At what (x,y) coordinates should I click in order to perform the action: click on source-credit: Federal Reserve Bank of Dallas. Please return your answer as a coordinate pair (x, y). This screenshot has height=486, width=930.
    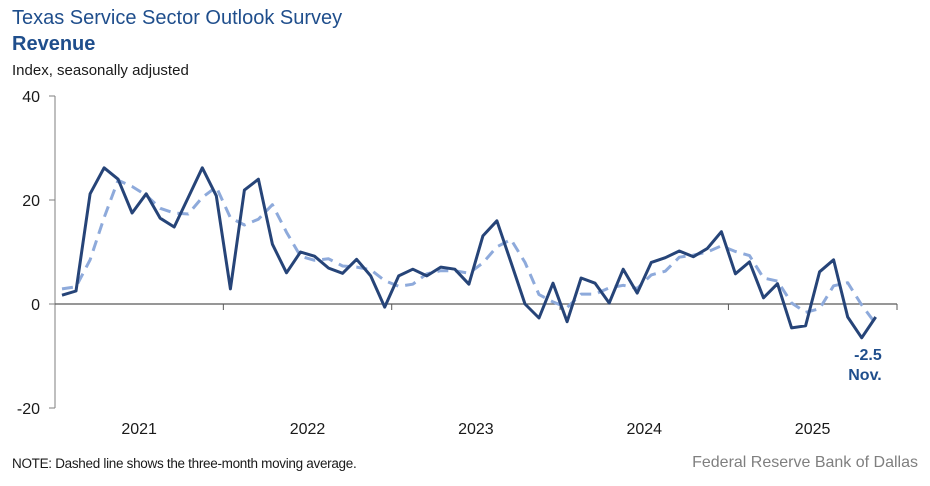
    Looking at the image, I should click on (805, 462).